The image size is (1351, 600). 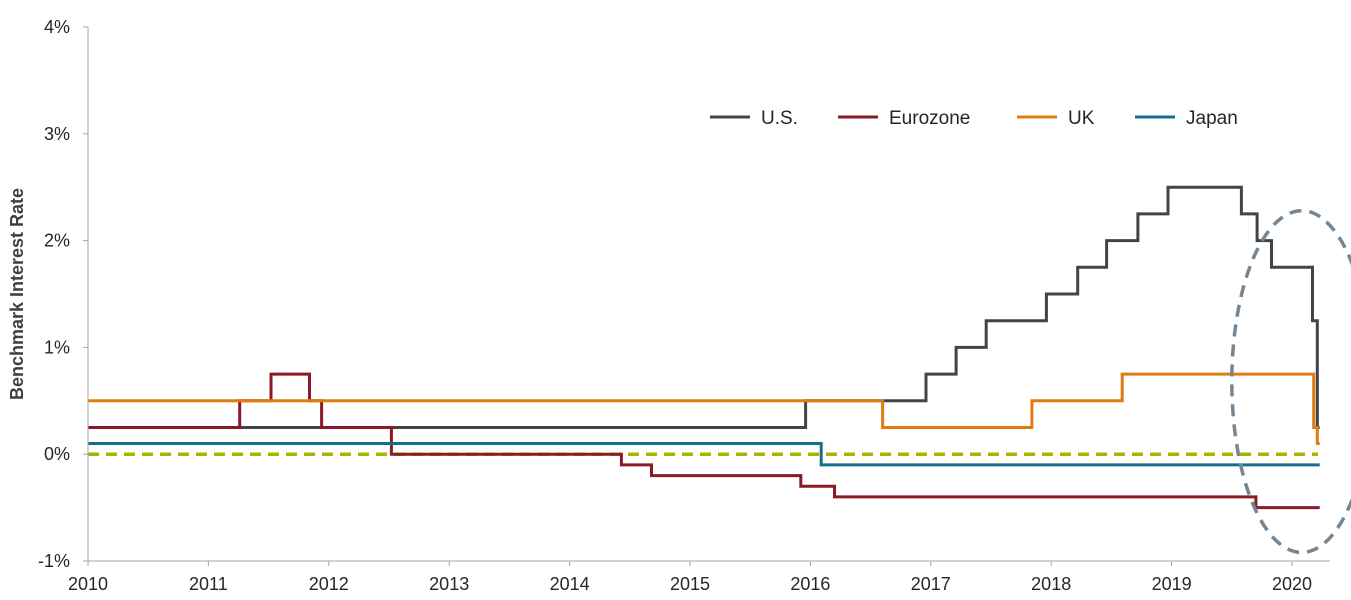 What do you see at coordinates (57, 27) in the screenshot?
I see `y-tick-label: 4%` at bounding box center [57, 27].